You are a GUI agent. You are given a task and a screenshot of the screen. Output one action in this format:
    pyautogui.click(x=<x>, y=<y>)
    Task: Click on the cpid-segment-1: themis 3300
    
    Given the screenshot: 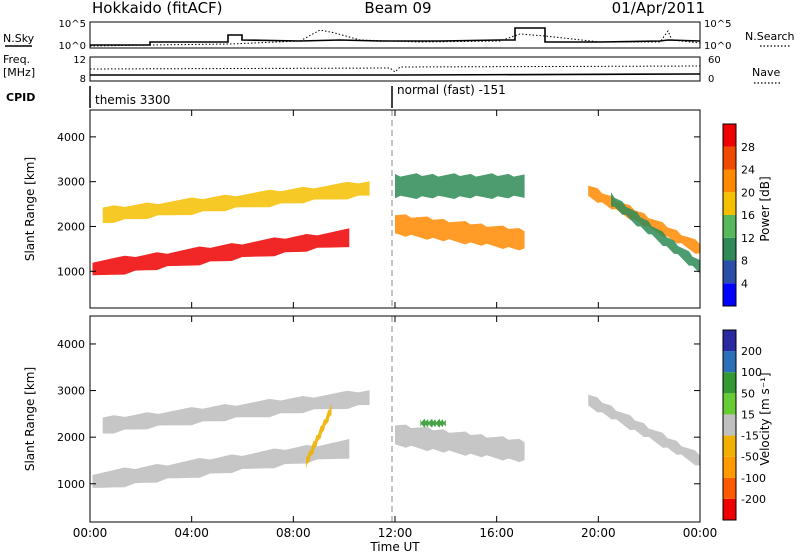 What is the action you would take?
    pyautogui.click(x=132, y=100)
    